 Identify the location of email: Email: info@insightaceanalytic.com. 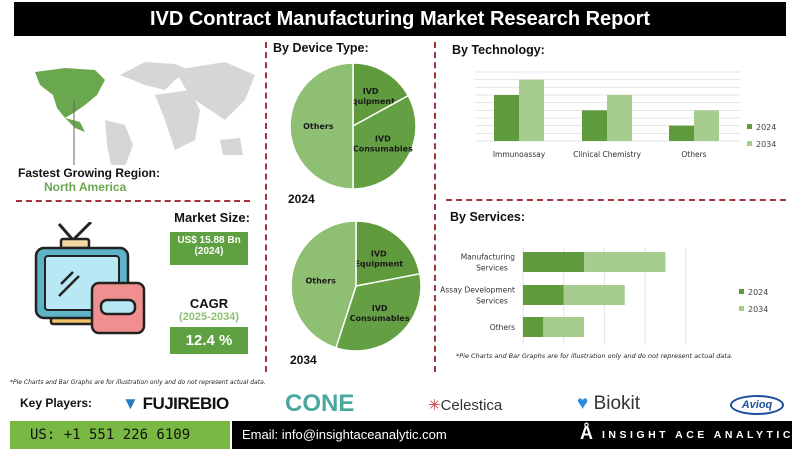
(344, 434).